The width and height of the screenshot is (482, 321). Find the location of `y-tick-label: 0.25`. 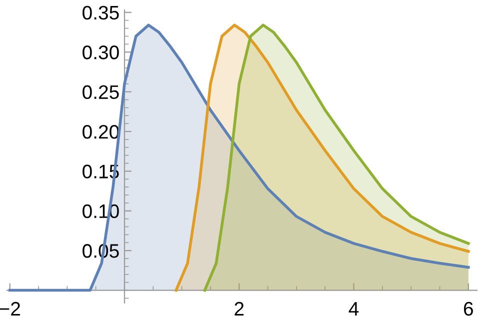

y-tick-label: 0.25 is located at coordinates (100, 92).